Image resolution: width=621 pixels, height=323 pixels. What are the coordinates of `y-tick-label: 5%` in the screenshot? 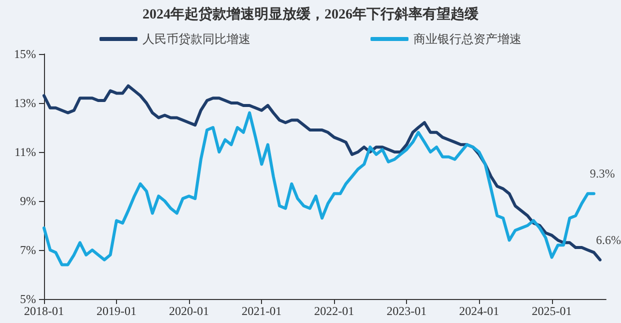 It's located at (28, 299).